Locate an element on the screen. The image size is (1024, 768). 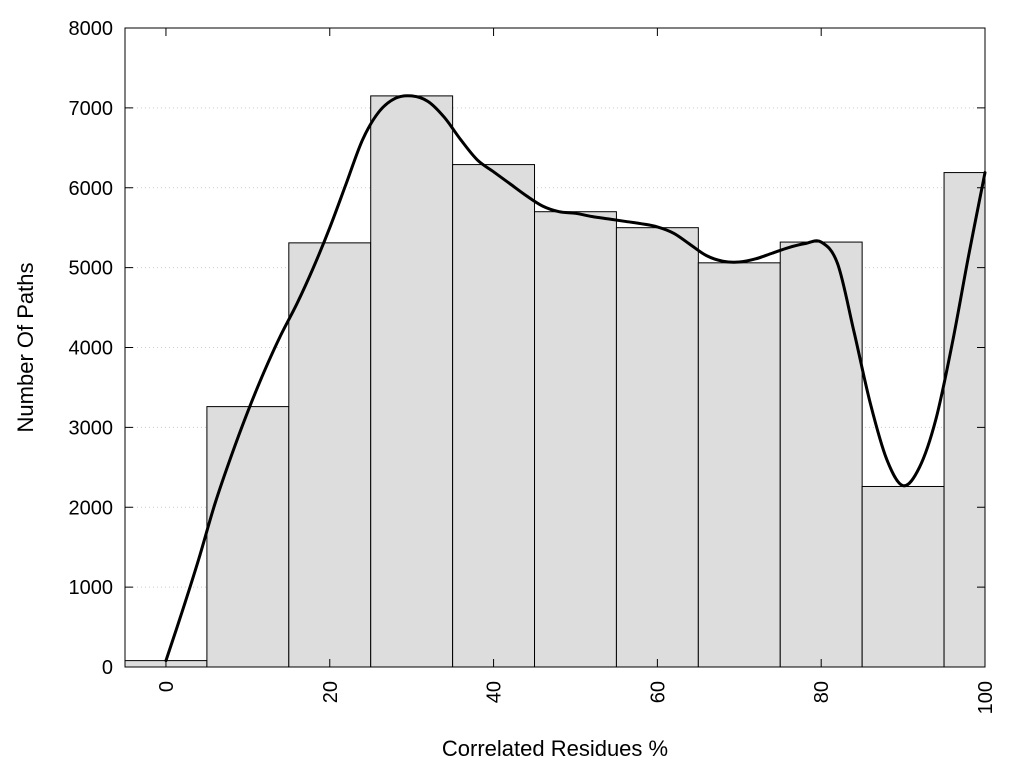
x-tick-label: 20 is located at coordinates (331, 692).